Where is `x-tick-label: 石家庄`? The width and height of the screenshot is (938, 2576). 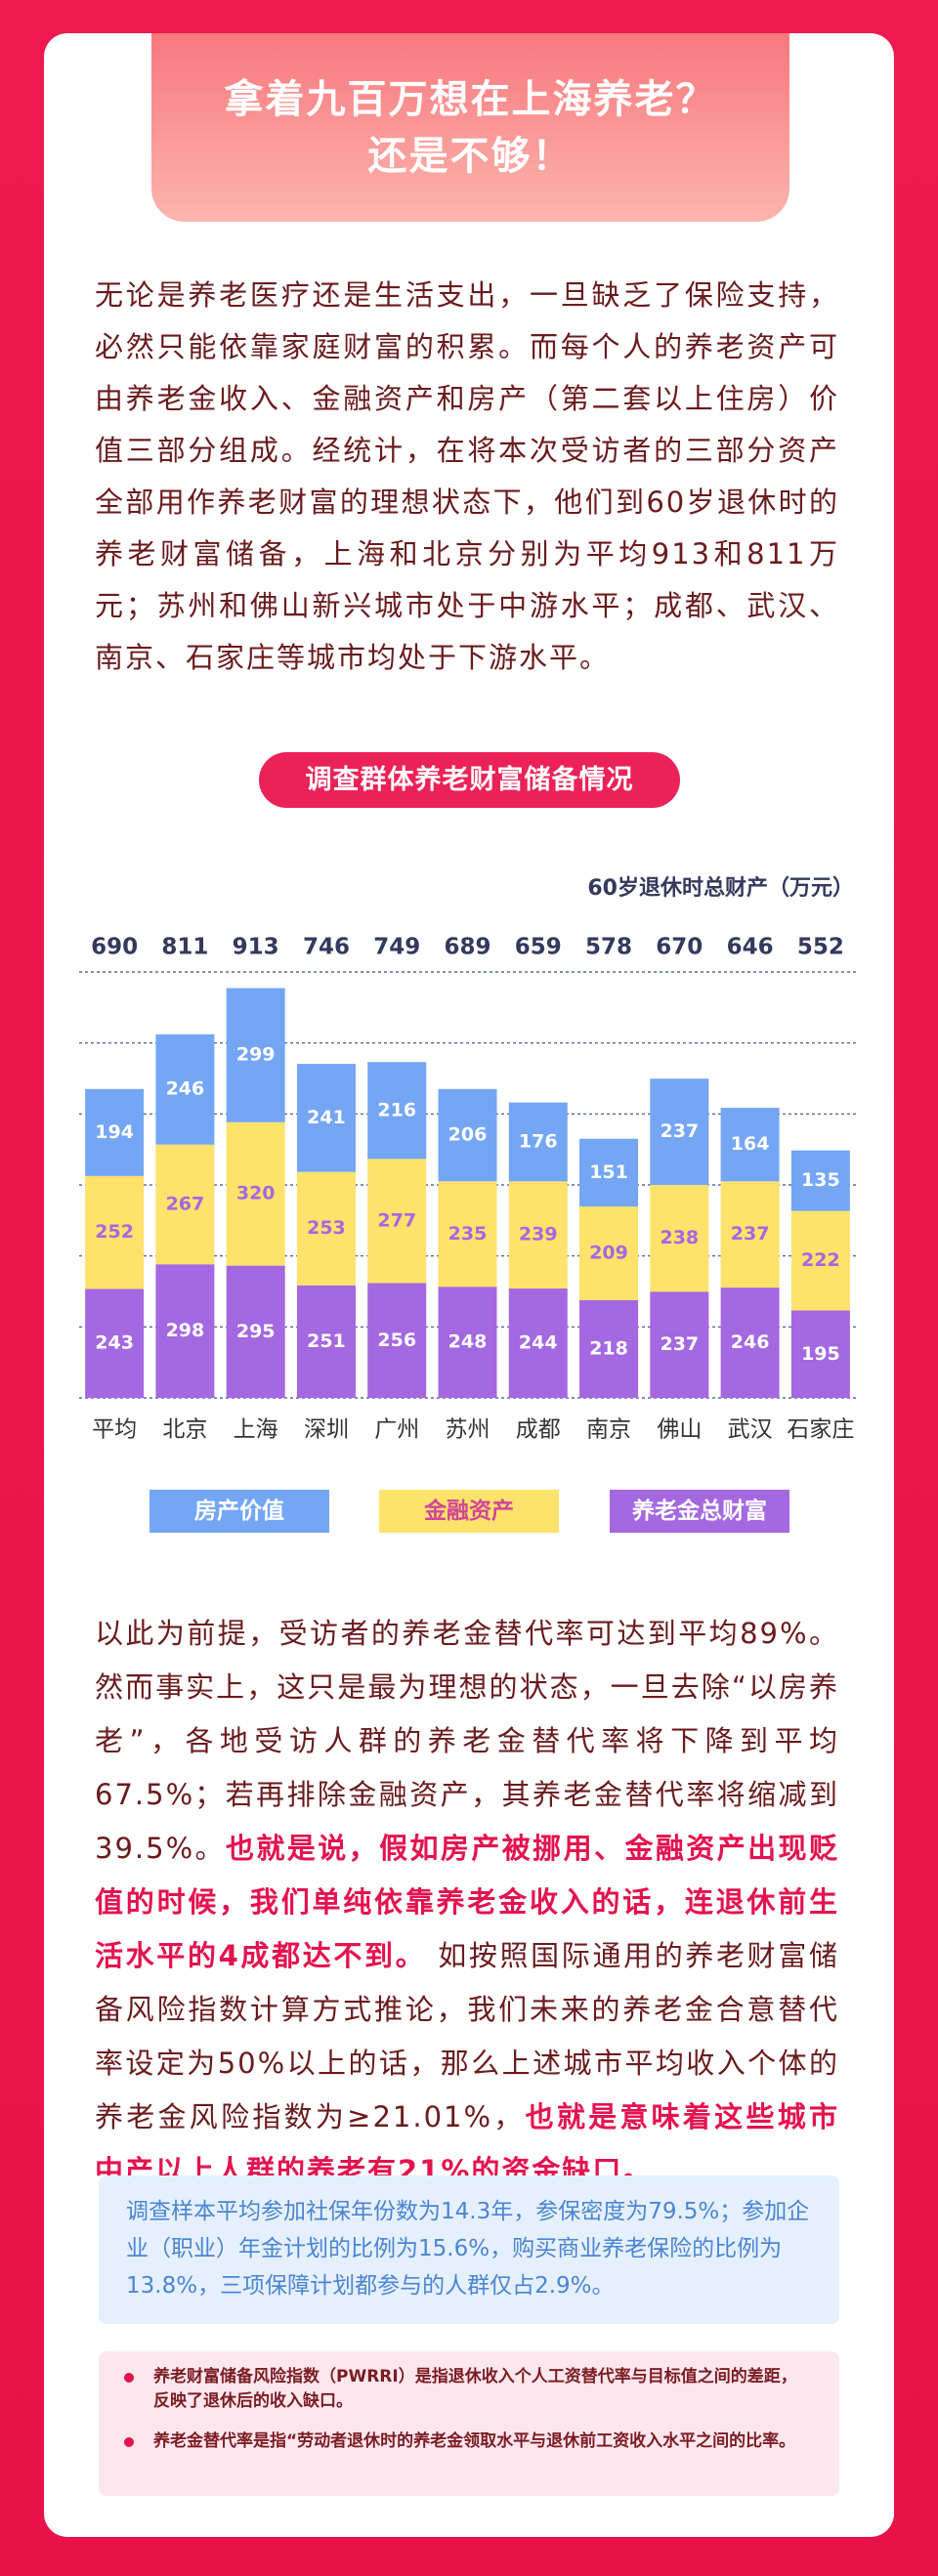 x-tick-label: 石家庄 is located at coordinates (820, 1430).